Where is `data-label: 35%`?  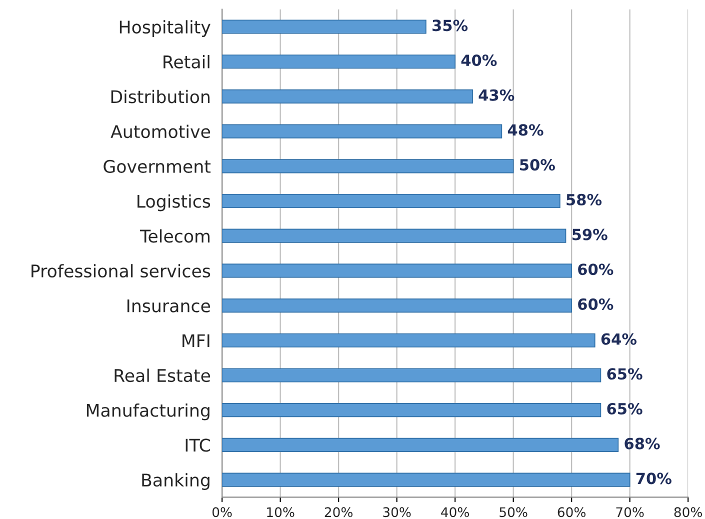
data-label: 35% is located at coordinates (450, 26).